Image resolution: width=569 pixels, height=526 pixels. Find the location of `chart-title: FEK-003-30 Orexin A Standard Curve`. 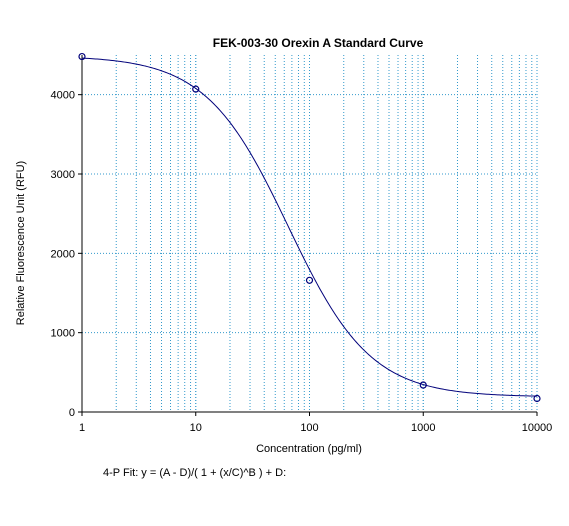

chart-title: FEK-003-30 Orexin A Standard Curve is located at coordinates (318, 43).